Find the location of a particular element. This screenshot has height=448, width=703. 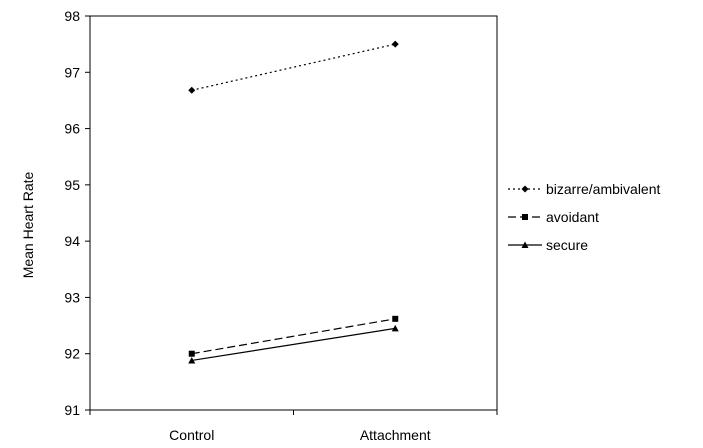

y-tick-label: 98 is located at coordinates (72, 16).